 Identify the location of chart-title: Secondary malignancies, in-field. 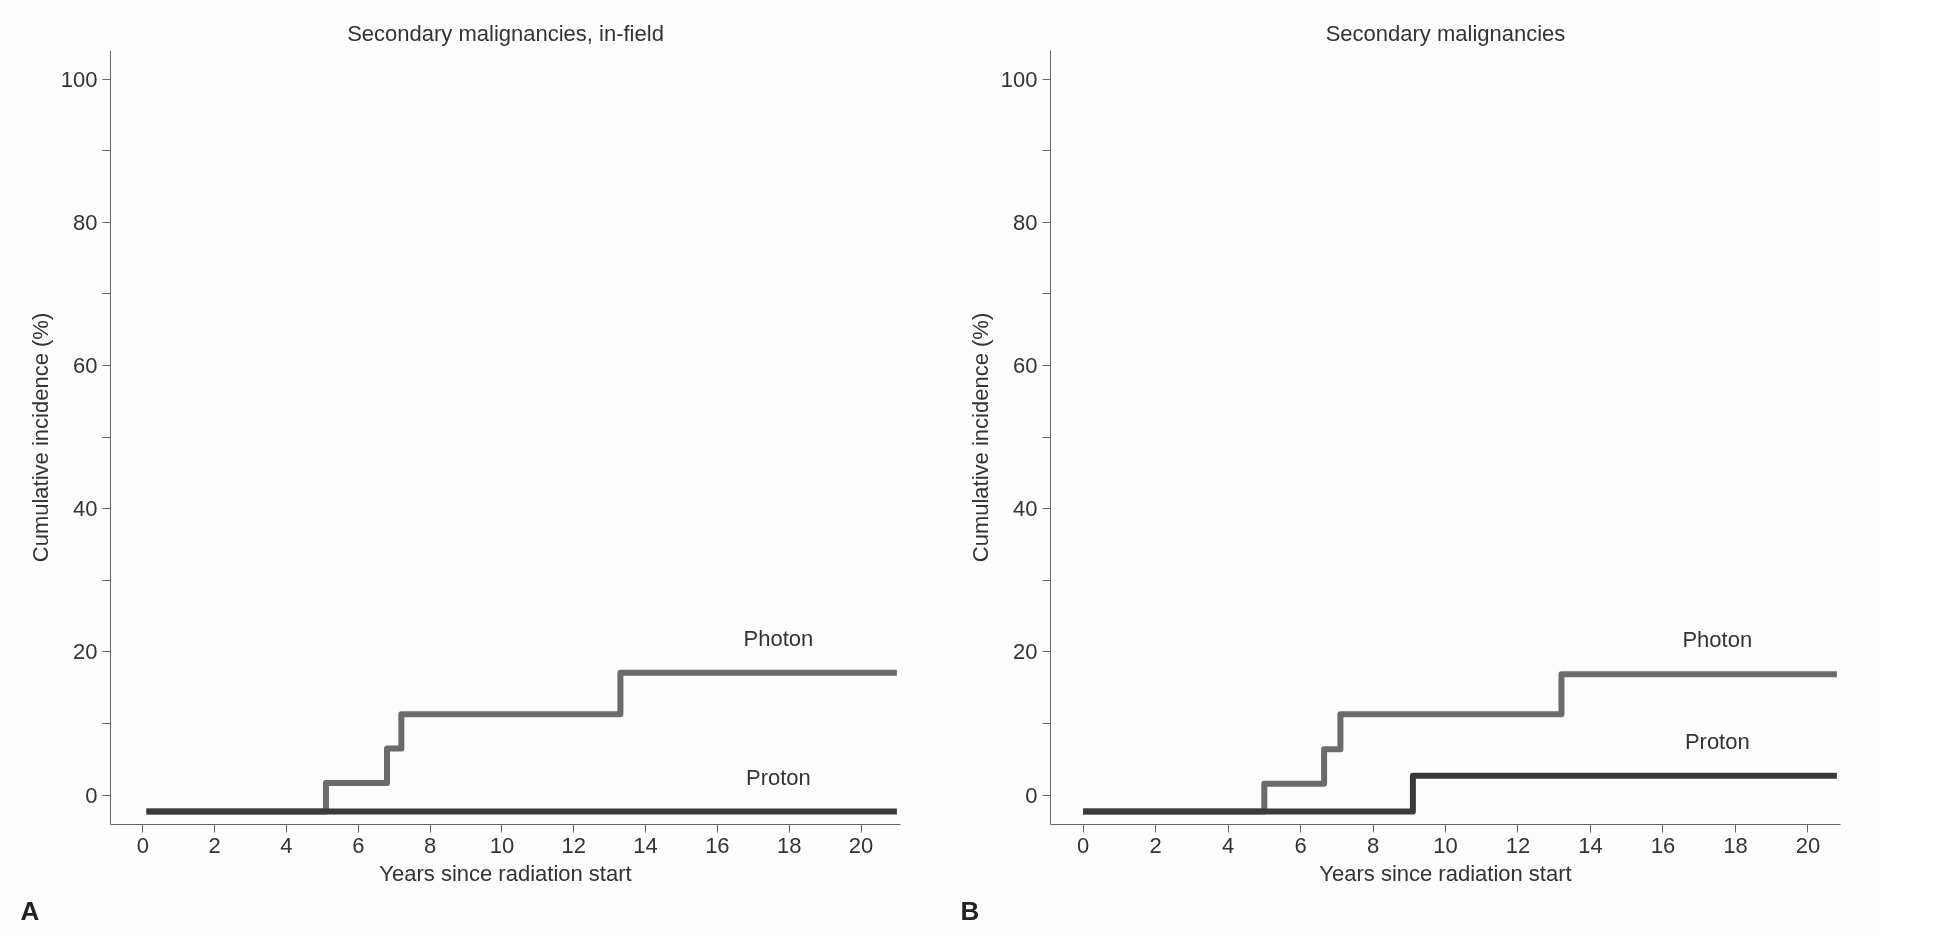
(505, 33).